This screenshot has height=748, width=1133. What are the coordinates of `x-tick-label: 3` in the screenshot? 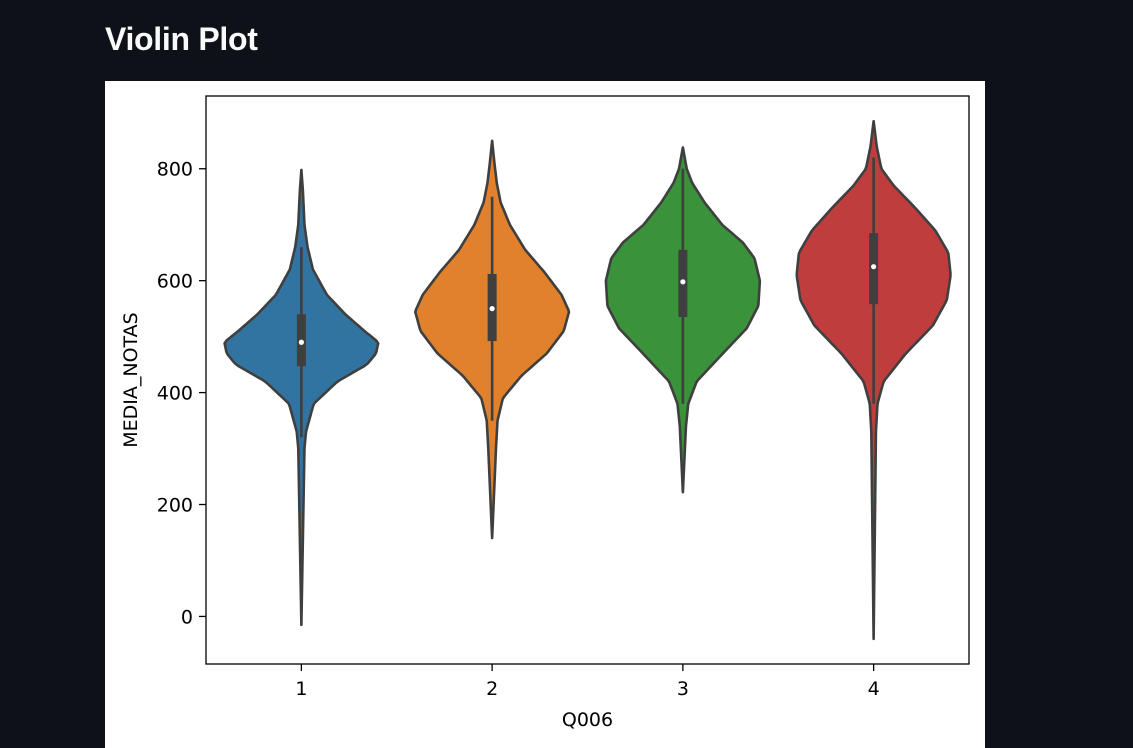 It's located at (683, 689).